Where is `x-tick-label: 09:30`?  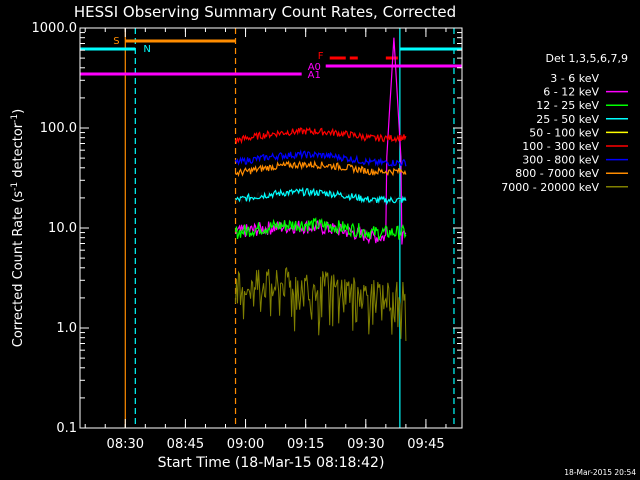 x-tick-label: 09:30 is located at coordinates (365, 444).